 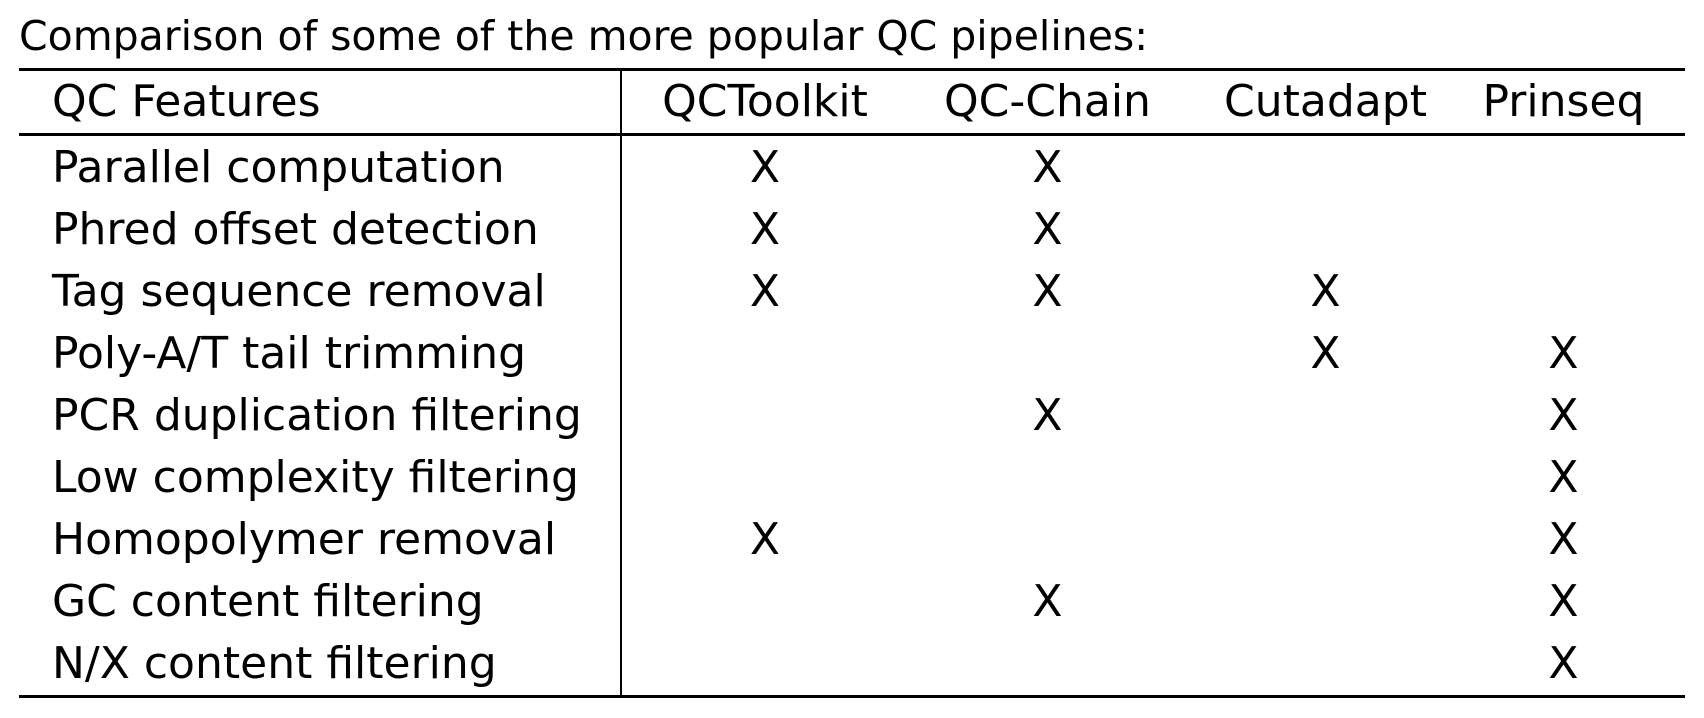 What do you see at coordinates (320, 166) in the screenshot?
I see `feature-label: Parallel computation` at bounding box center [320, 166].